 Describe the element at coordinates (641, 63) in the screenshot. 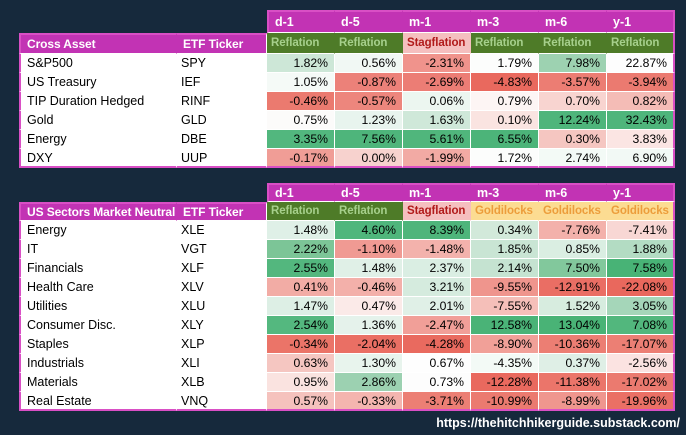

I see `value-cell: 22.87%` at that location.